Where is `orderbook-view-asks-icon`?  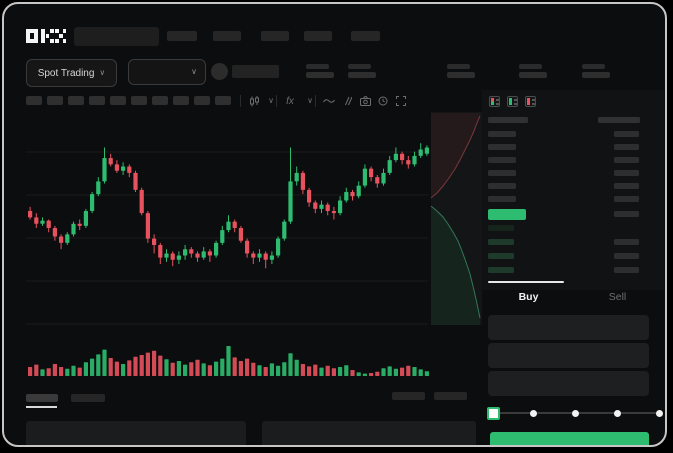
orderbook-view-asks-icon is located at coordinates (530, 101).